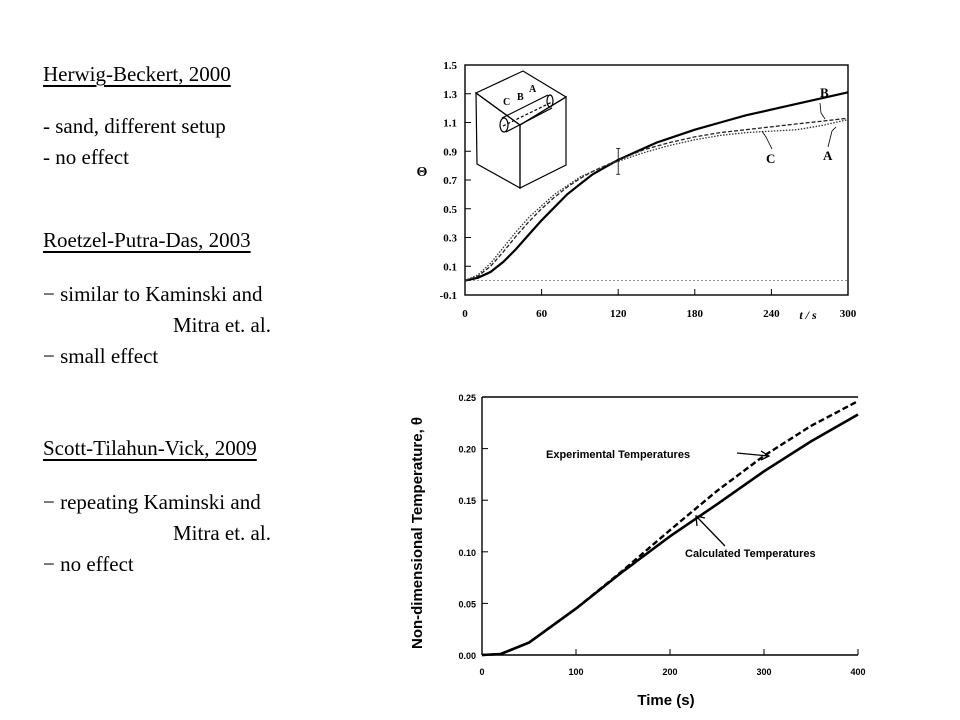 This screenshot has width=960, height=720. I want to click on cube-inset, so click(521, 130).